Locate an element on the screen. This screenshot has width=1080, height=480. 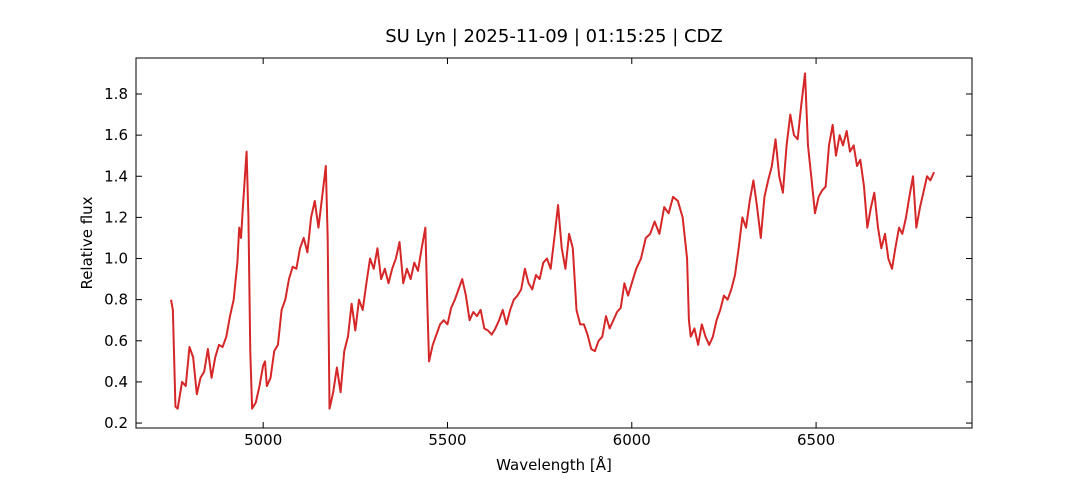
x-tick-label: 5000 is located at coordinates (263, 440).